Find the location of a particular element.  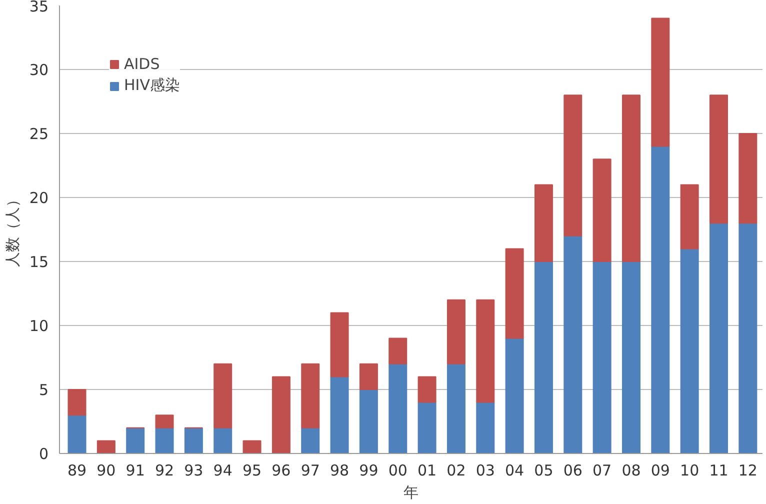

x-tick-label: 93 is located at coordinates (194, 471).